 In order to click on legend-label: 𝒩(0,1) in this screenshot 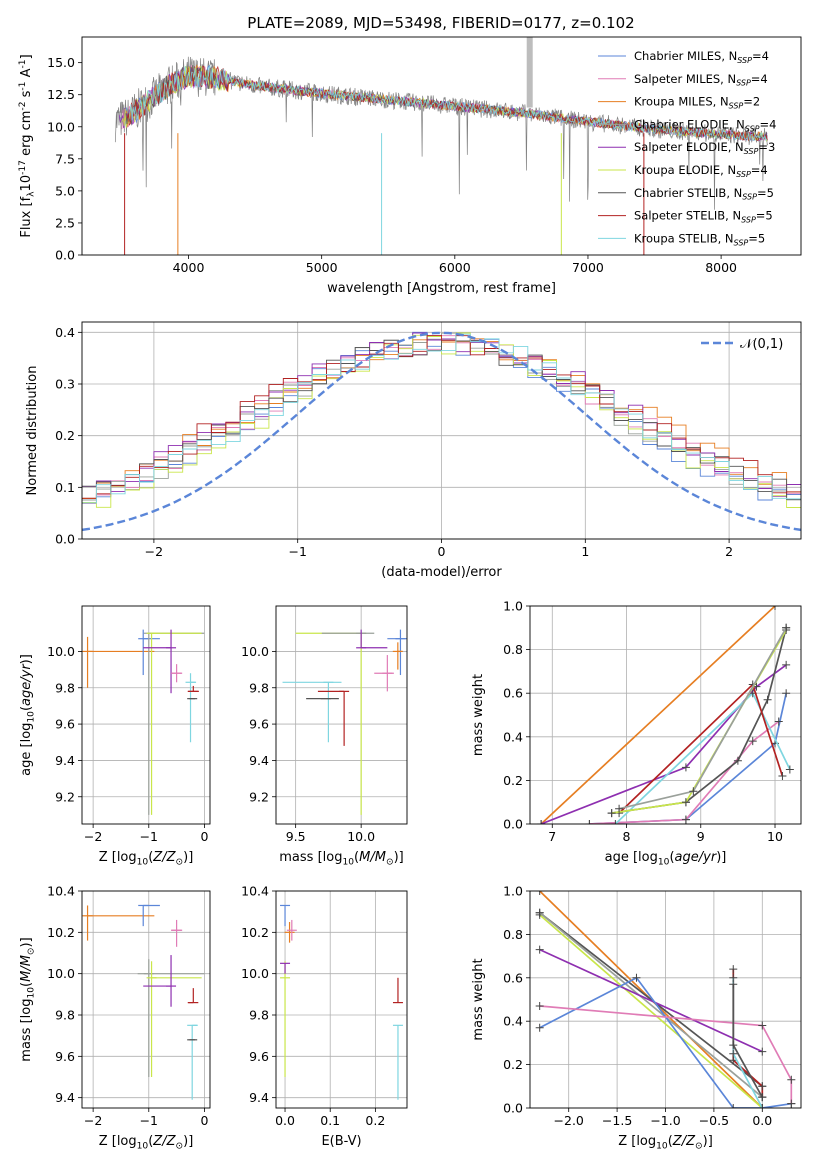, I will do `click(761, 344)`.